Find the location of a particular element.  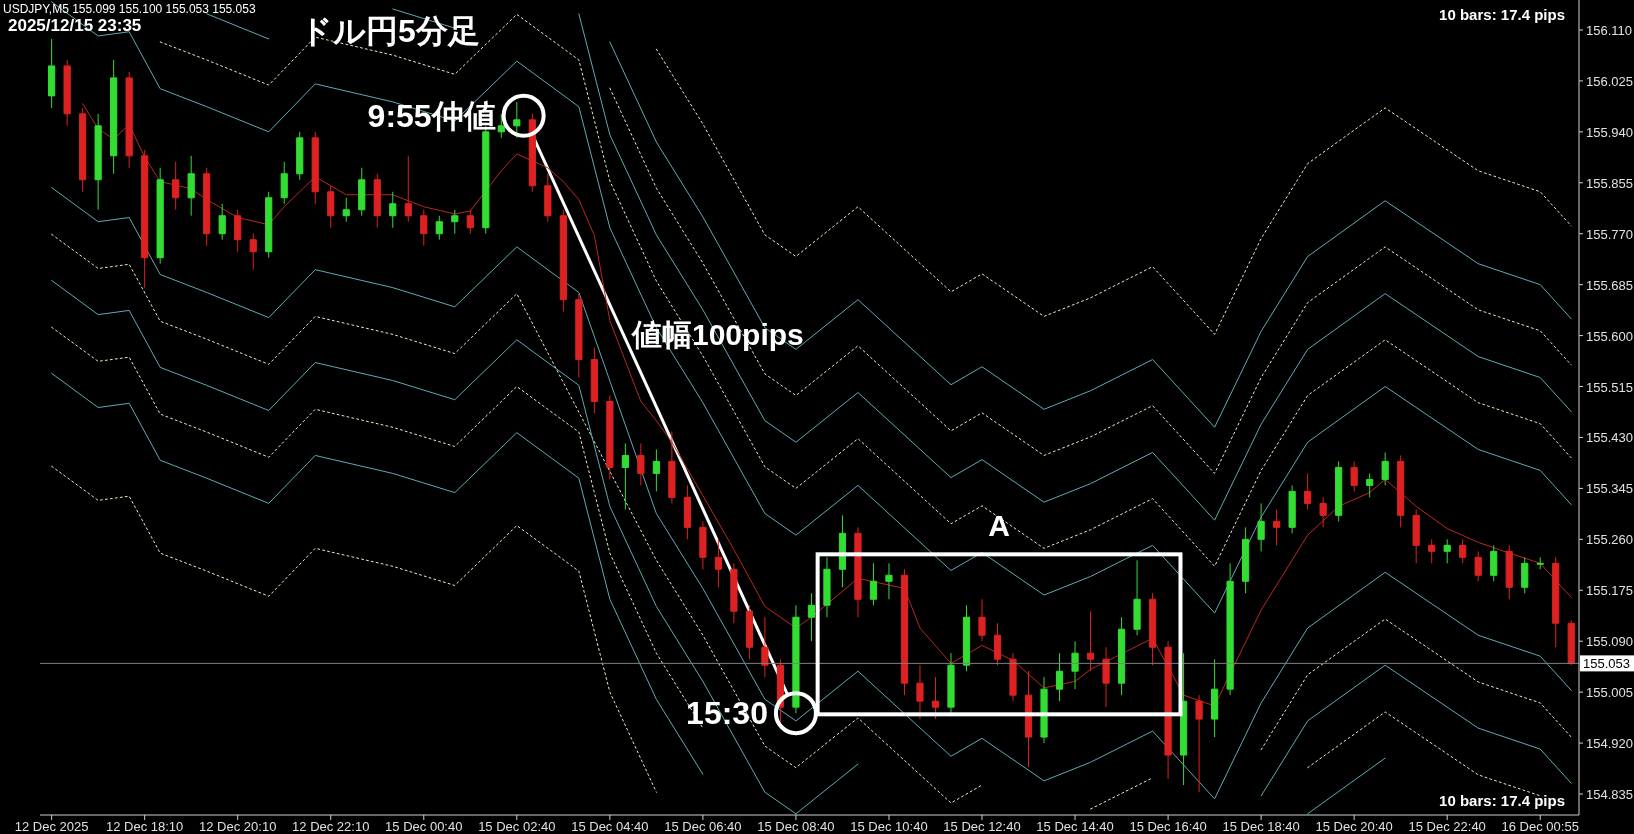

x-tick-label: 15 Dec 20:40 is located at coordinates (1354, 826).